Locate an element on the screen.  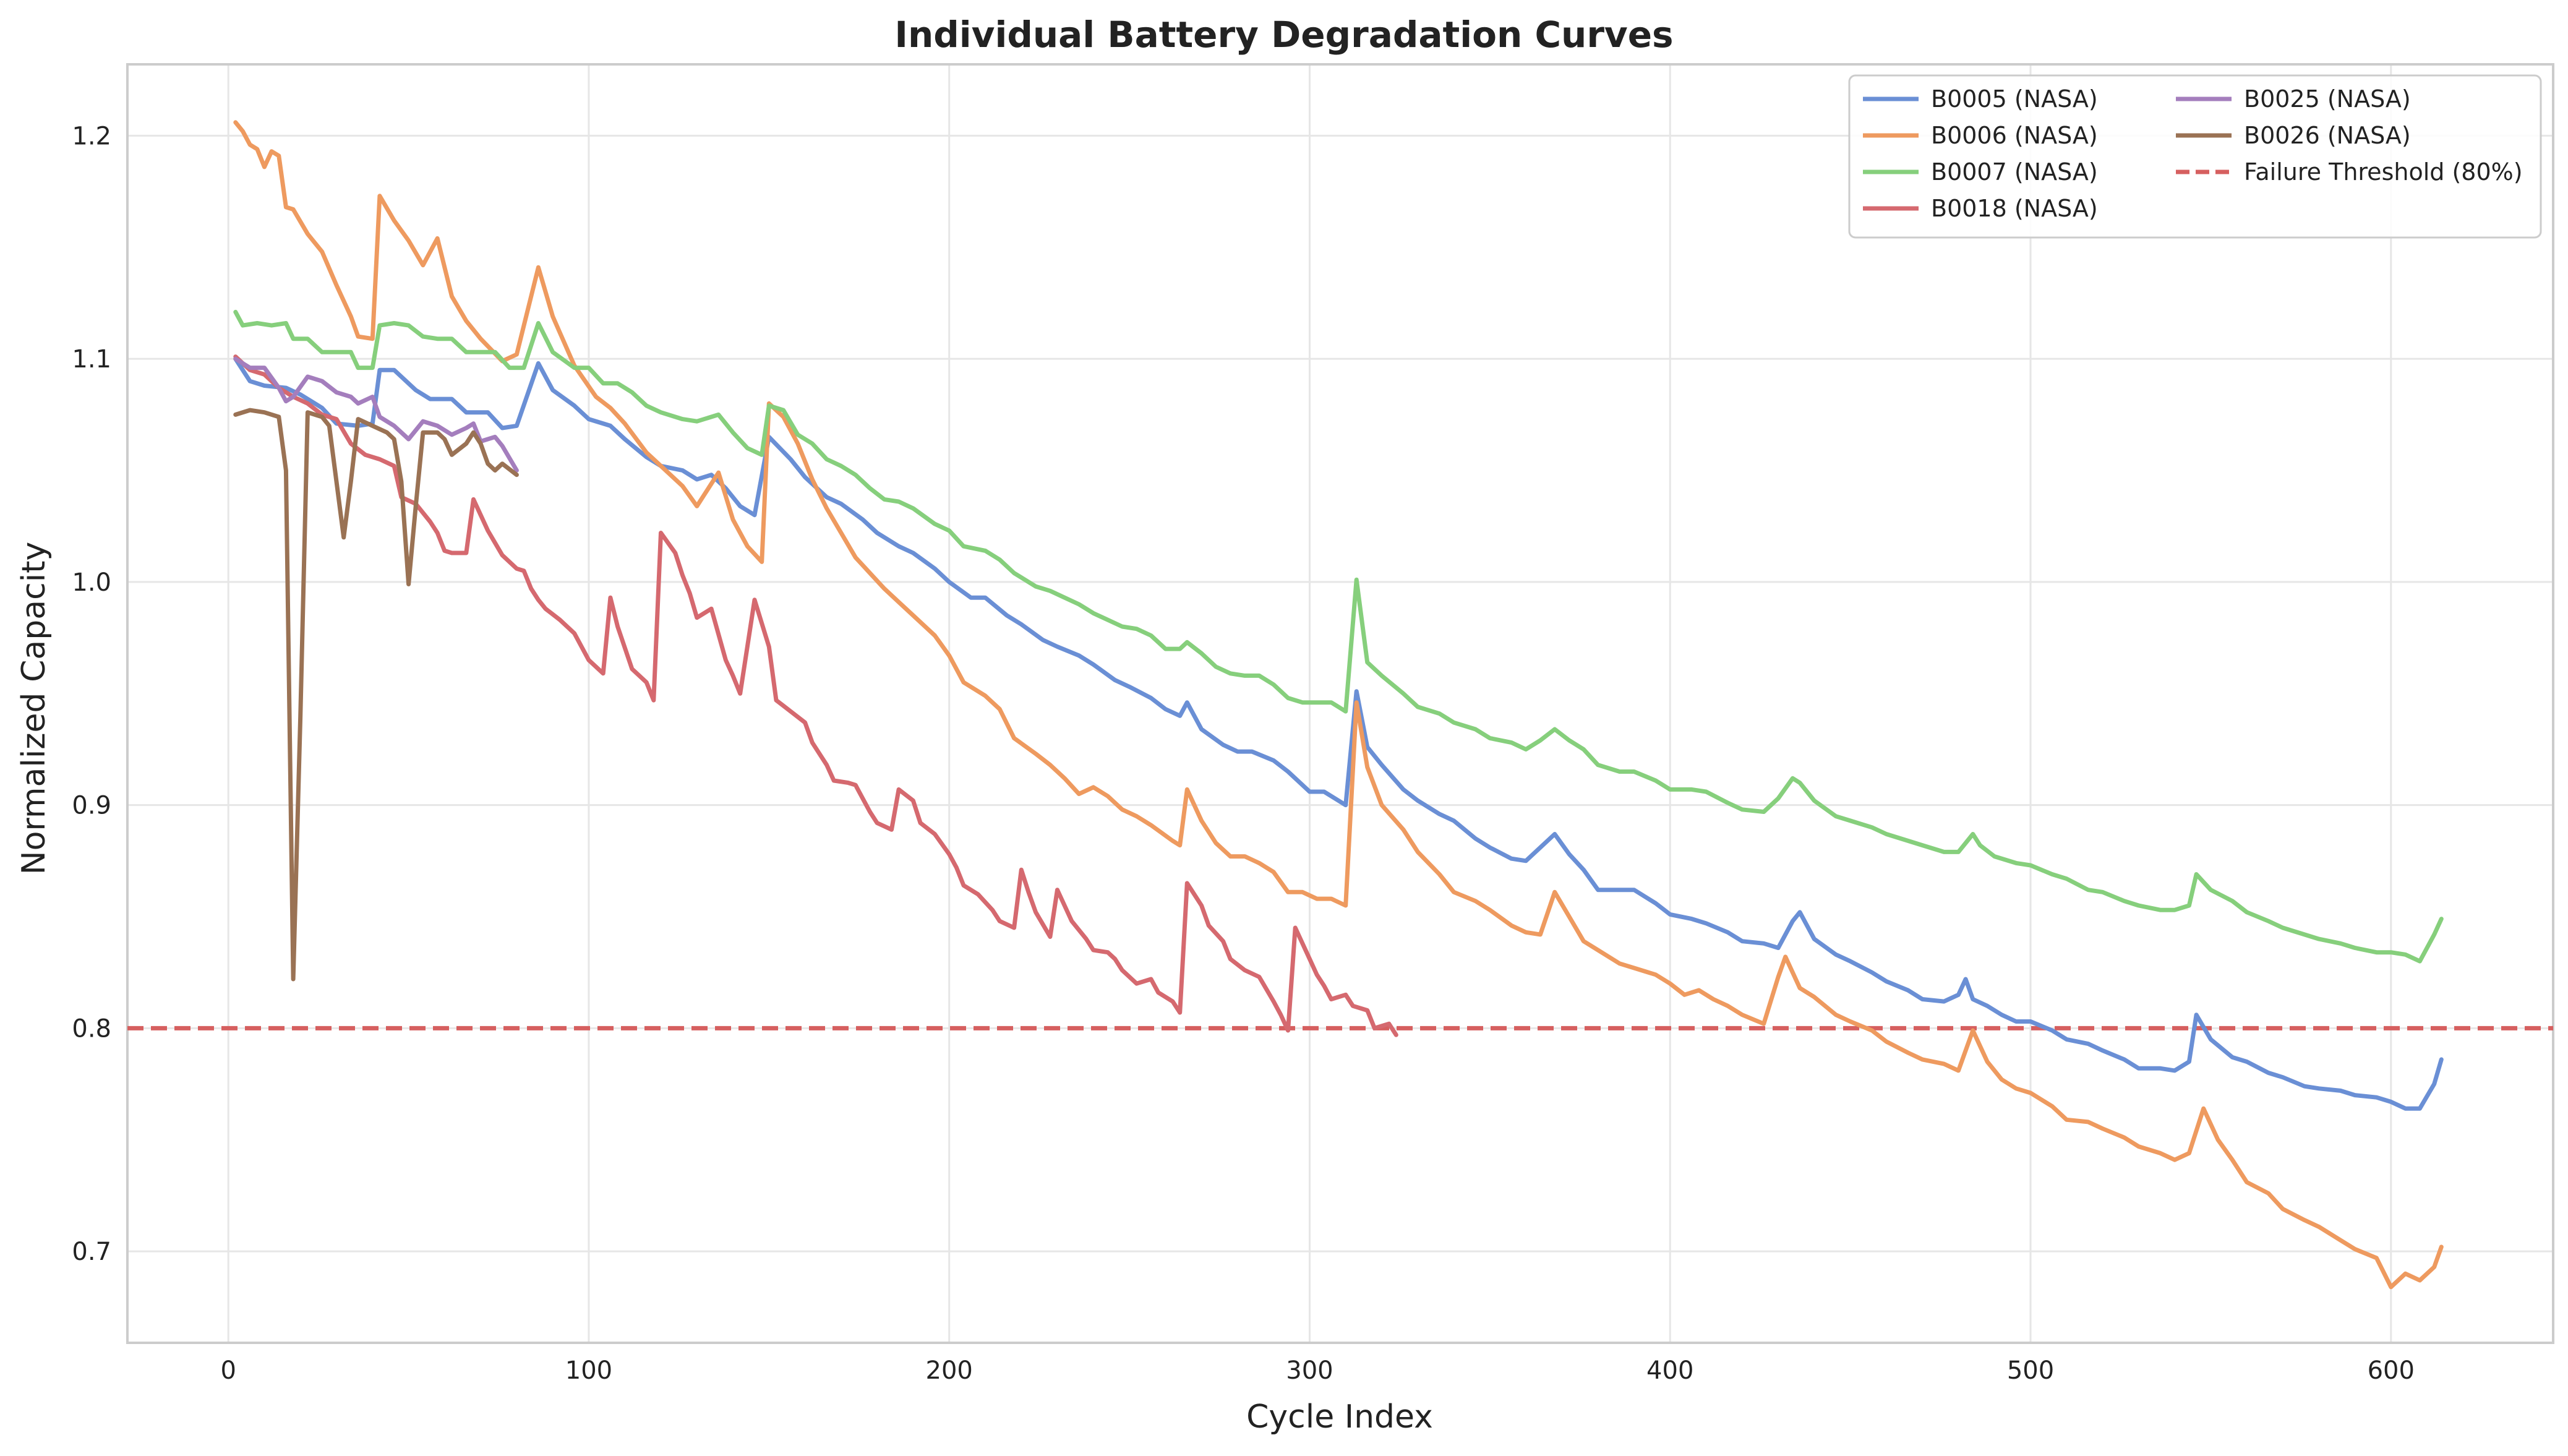
x-tick-label: 200 is located at coordinates (949, 1371).